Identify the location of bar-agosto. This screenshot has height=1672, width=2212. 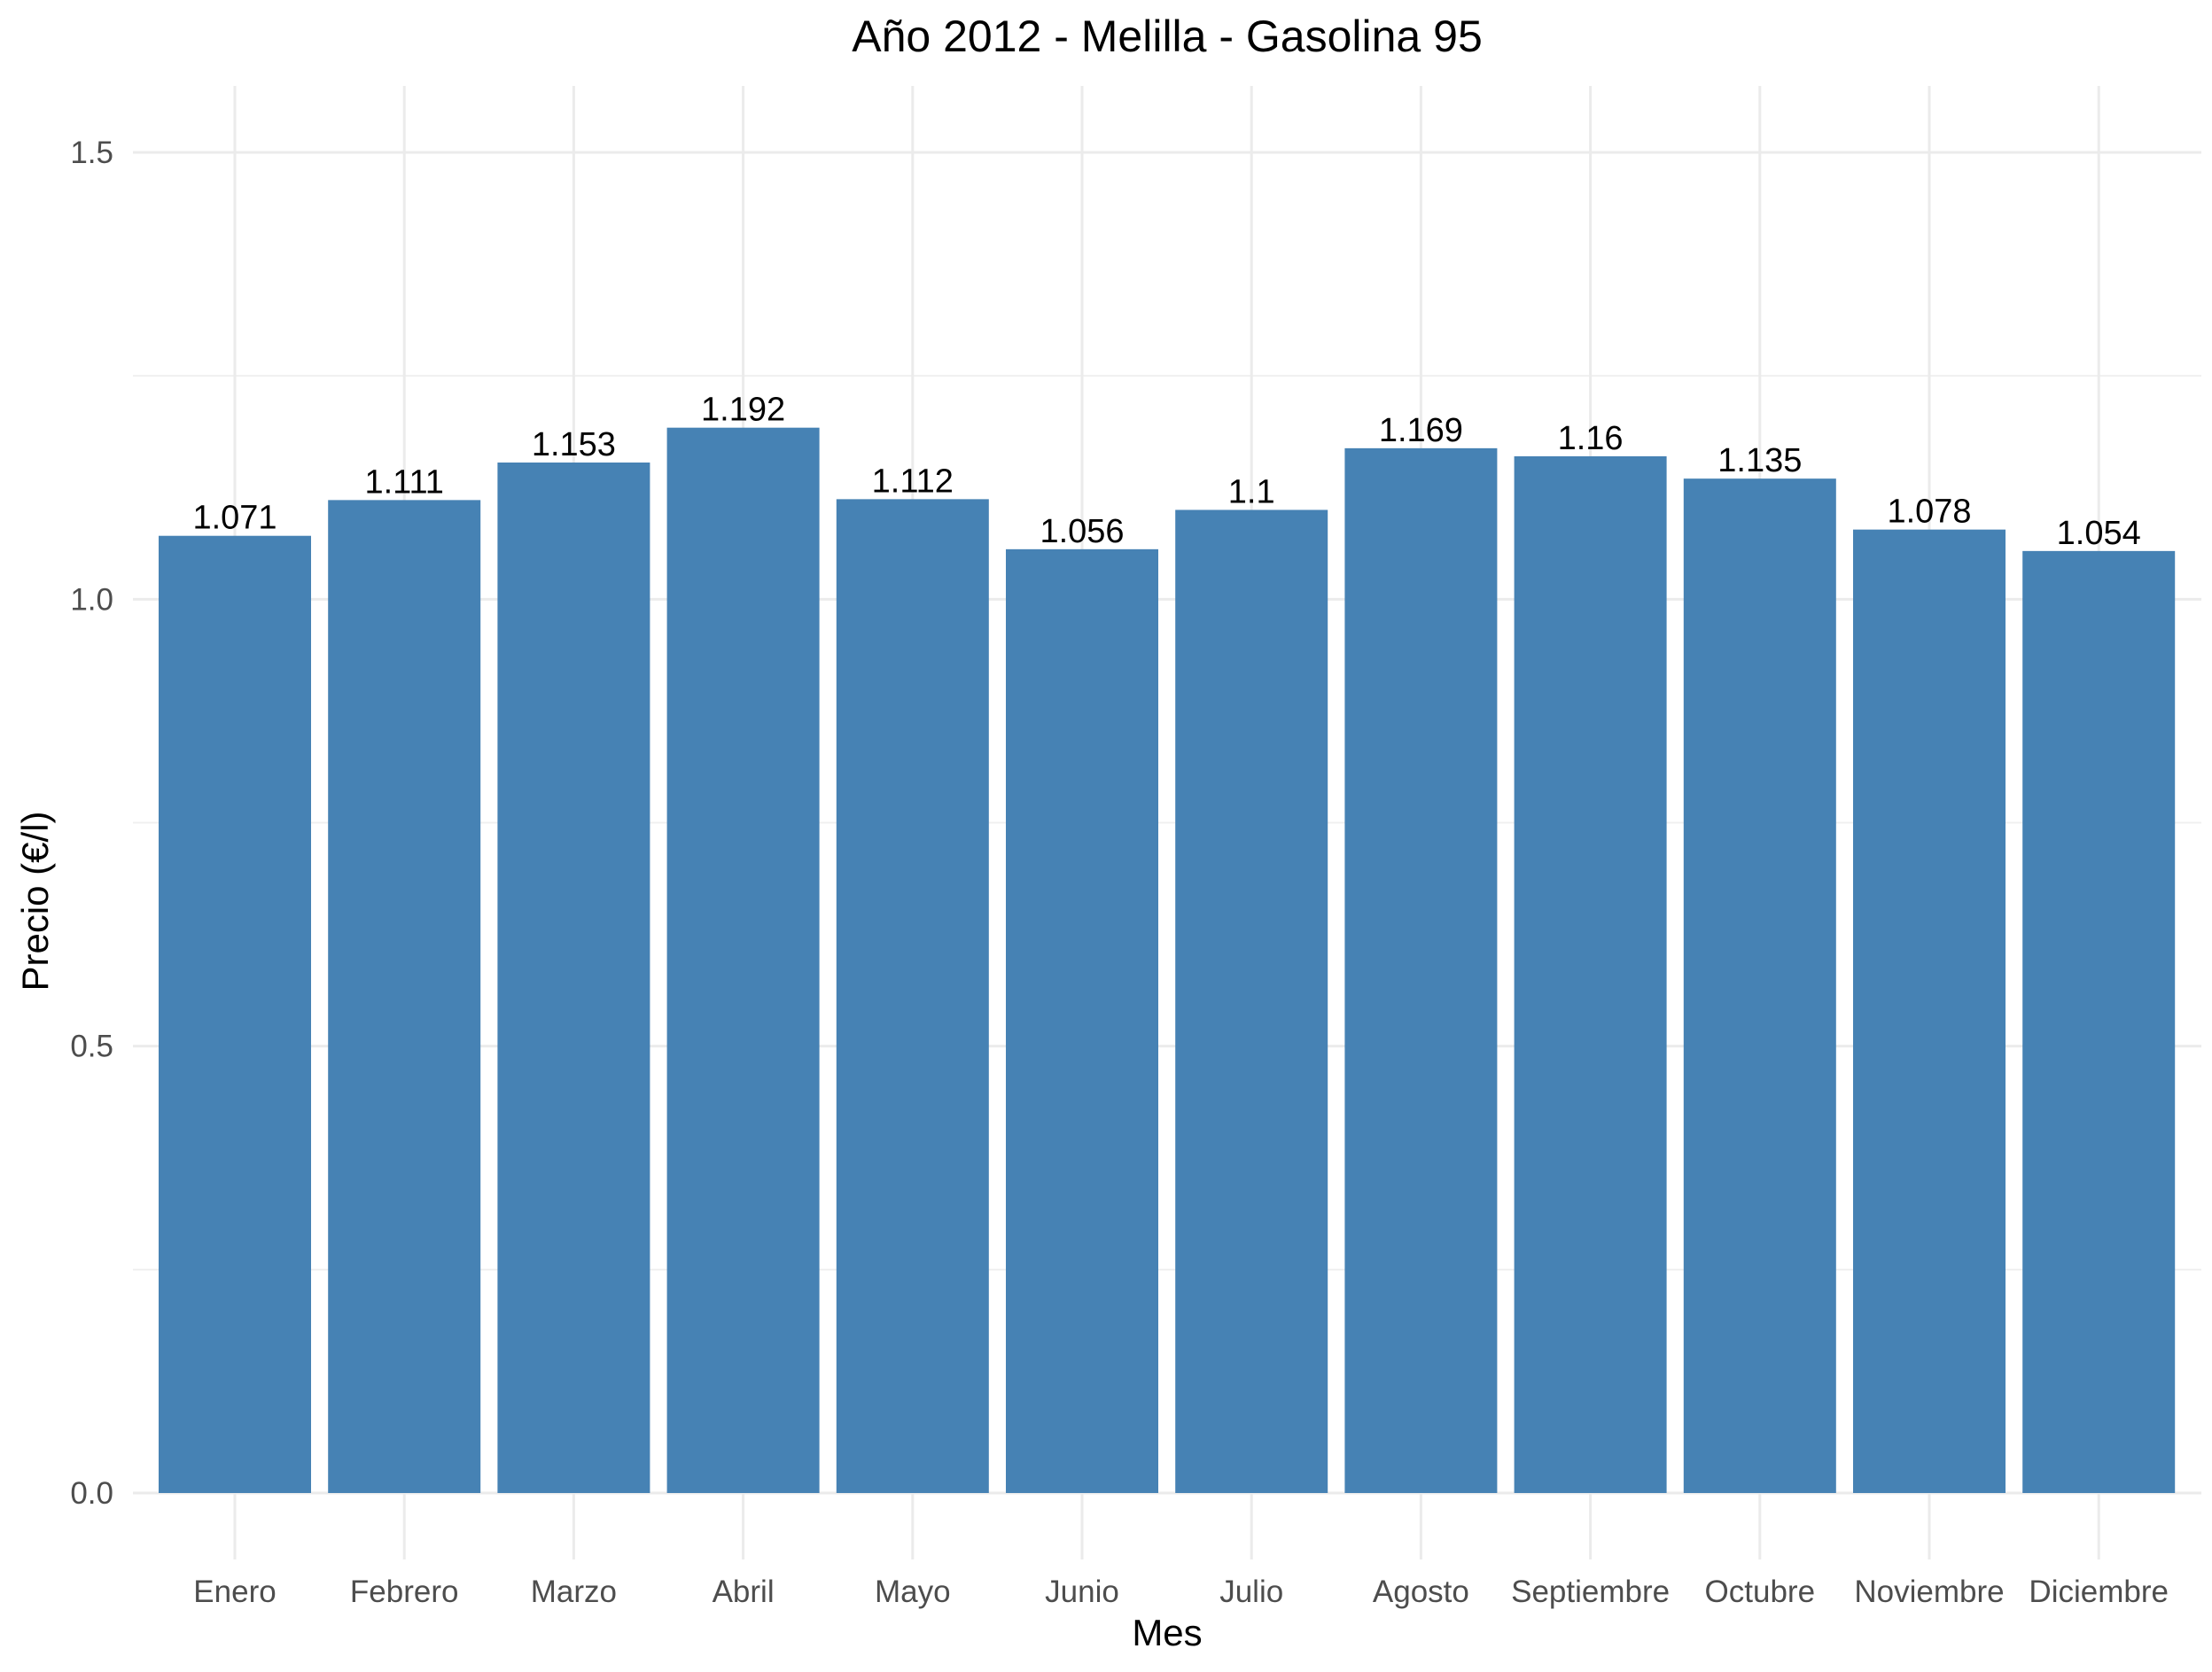
(1421, 970).